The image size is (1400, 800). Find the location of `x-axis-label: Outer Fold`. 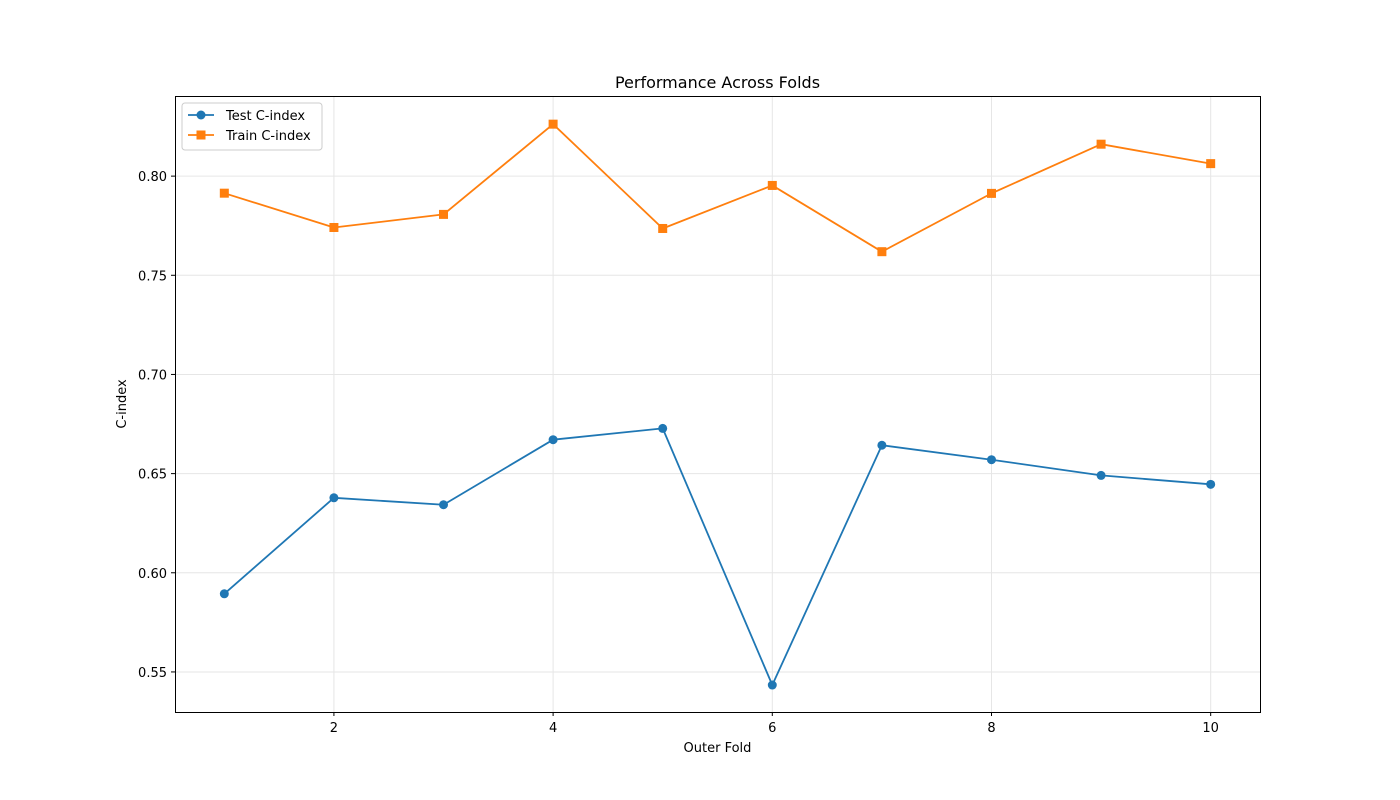

x-axis-label: Outer Fold is located at coordinates (718, 748).